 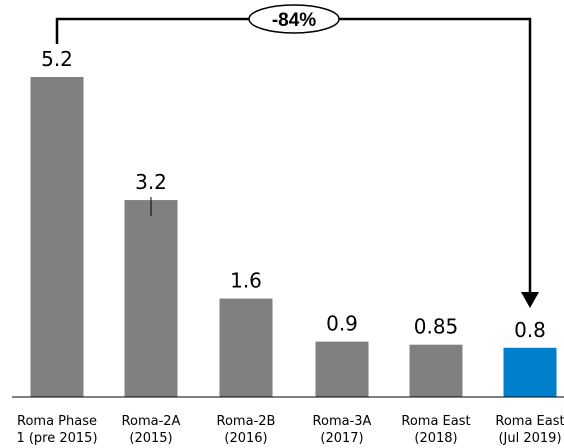 What do you see at coordinates (246, 281) in the screenshot?
I see `value-label-2: 1.6` at bounding box center [246, 281].